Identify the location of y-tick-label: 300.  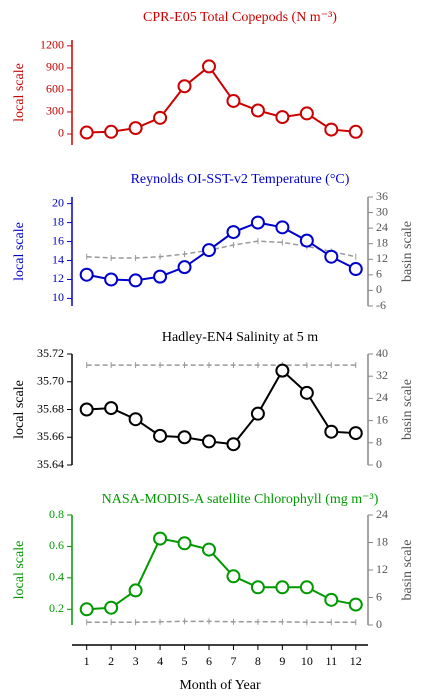
(55, 111).